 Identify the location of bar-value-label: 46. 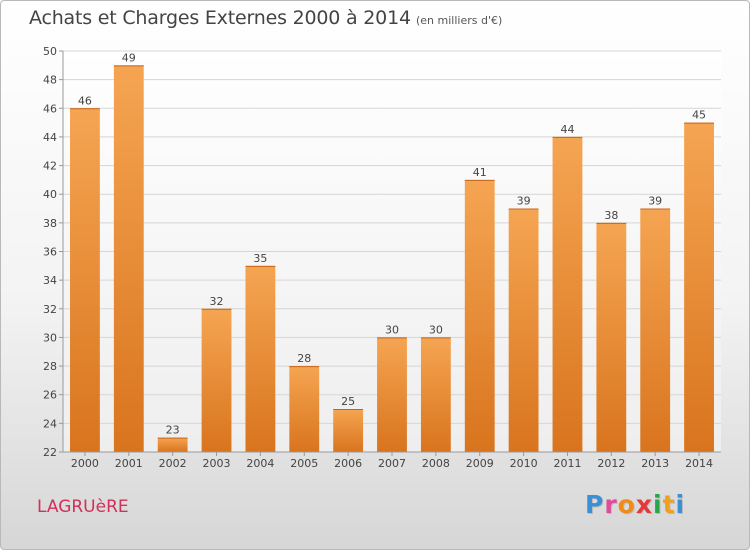
(85, 100).